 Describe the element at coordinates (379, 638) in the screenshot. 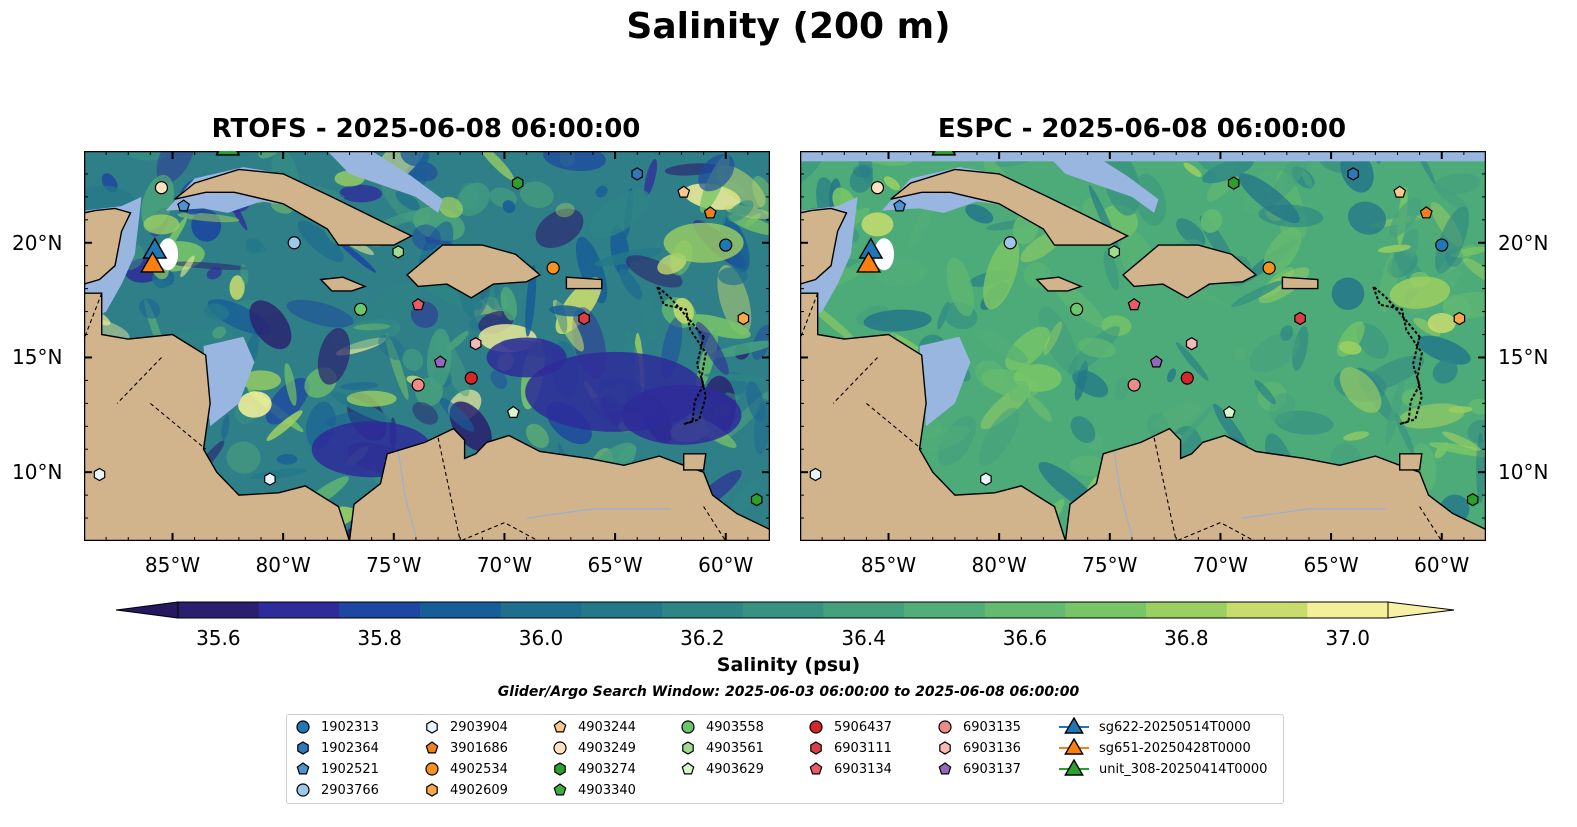

I see `colorbar-tick-label: 35.8` at that location.